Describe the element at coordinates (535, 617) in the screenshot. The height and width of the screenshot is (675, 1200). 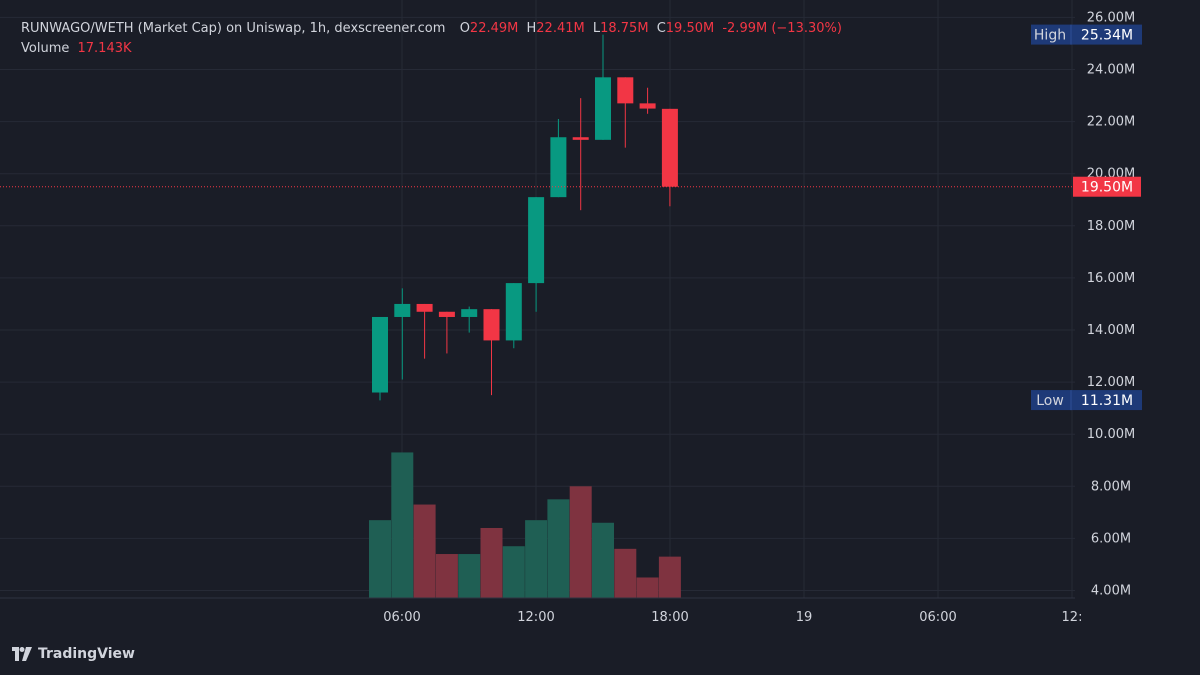
I see `time-tick-label: 12:00` at that location.